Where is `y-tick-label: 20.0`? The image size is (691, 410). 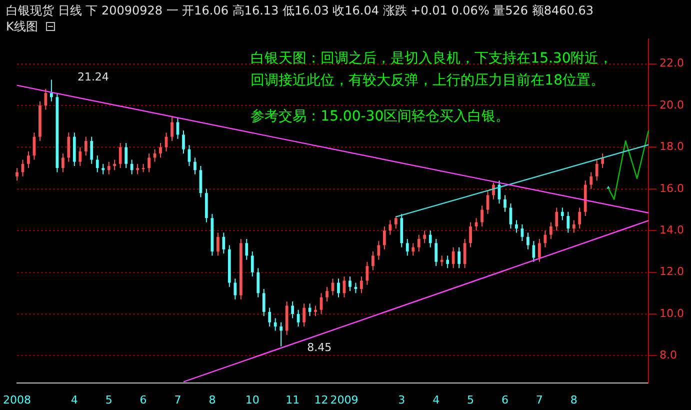 y-tick-label: 20.0 is located at coordinates (672, 105).